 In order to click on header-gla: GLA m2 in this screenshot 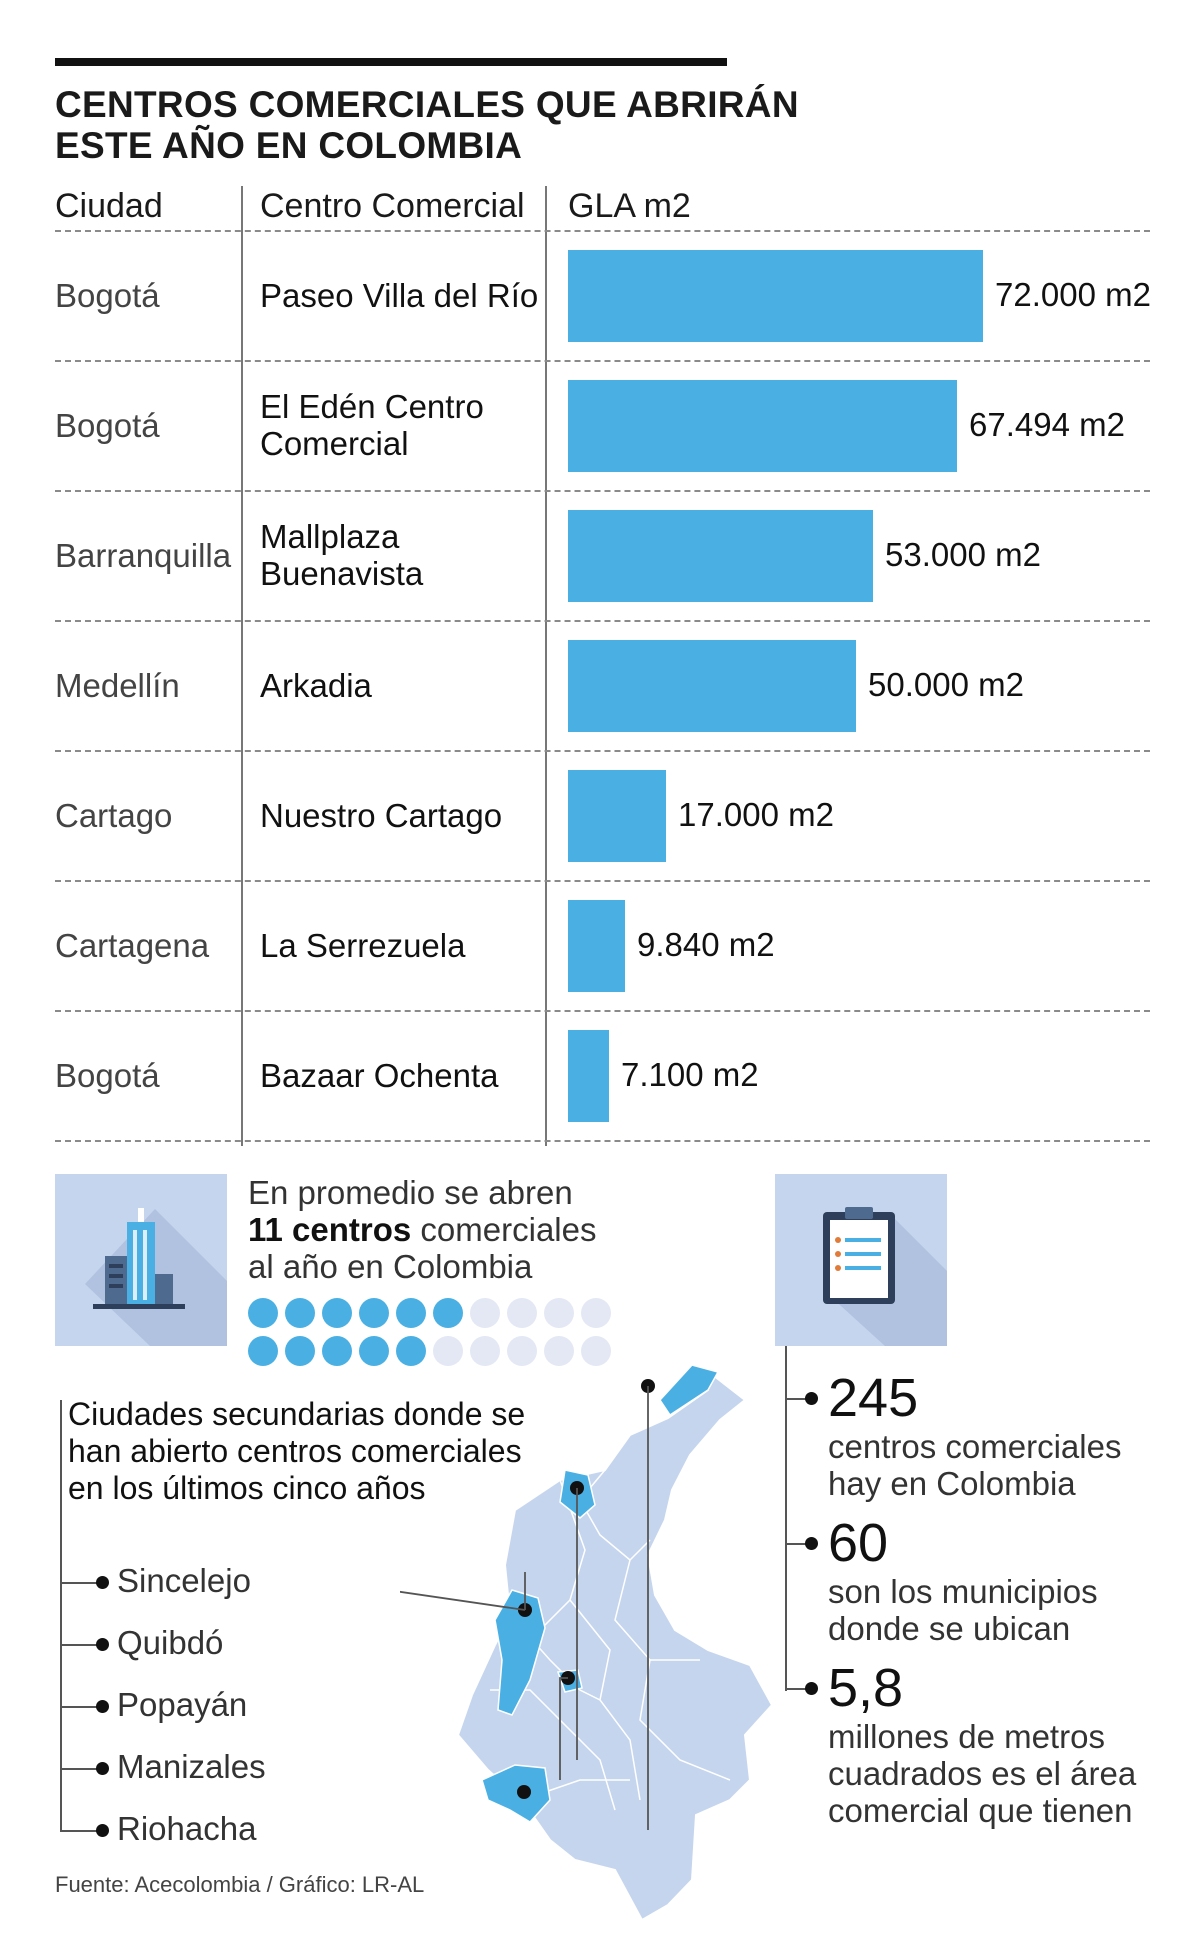, I will do `click(629, 206)`.